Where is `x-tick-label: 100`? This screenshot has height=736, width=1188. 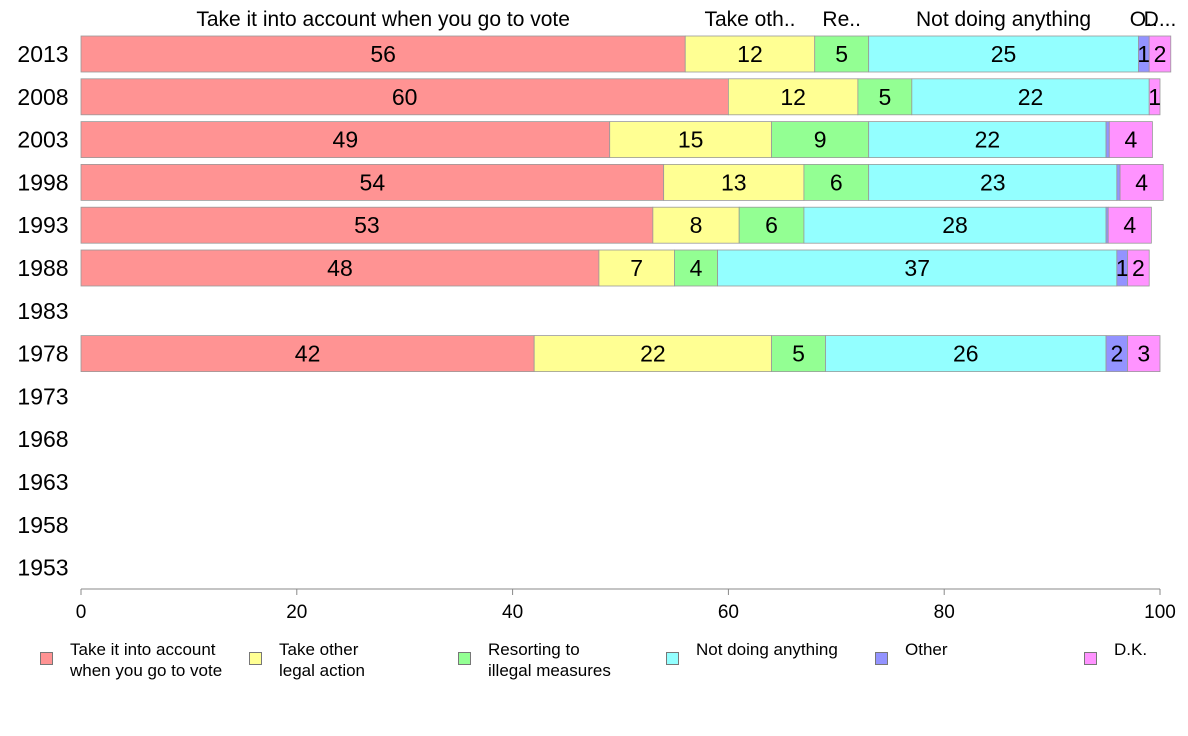 x-tick-label: 100 is located at coordinates (1160, 612).